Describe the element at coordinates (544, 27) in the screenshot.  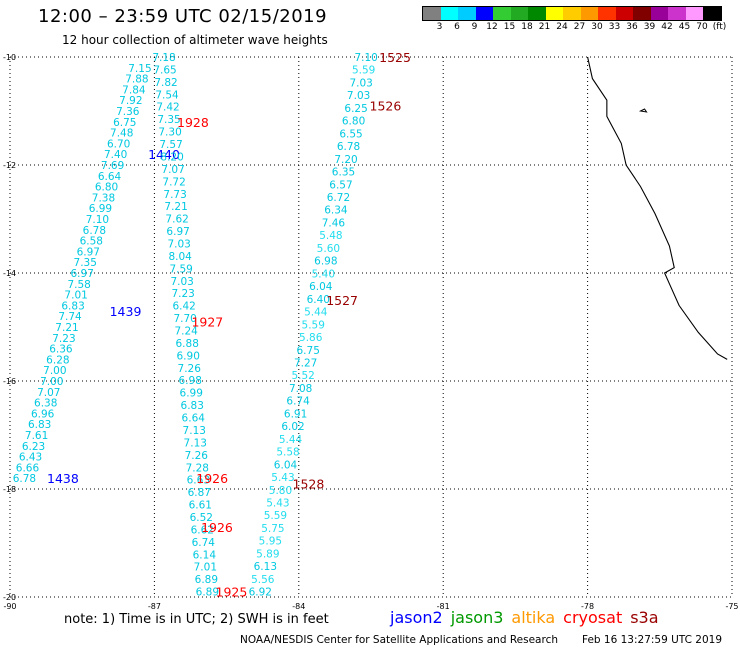
I see `scale-label: 21` at that location.